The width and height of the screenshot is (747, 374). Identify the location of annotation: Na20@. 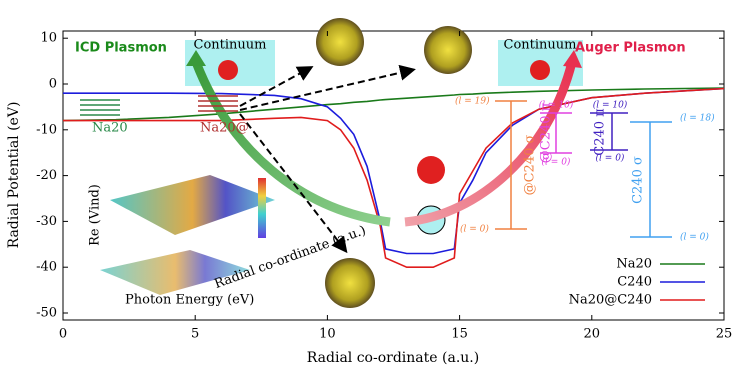
(224, 128).